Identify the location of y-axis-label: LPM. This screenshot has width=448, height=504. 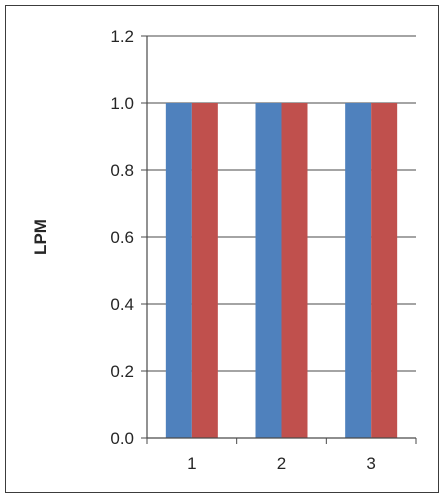
(40, 237).